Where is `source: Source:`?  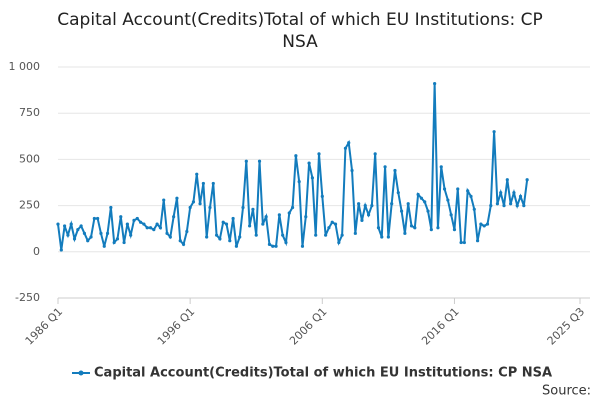 source: Source: is located at coordinates (566, 391).